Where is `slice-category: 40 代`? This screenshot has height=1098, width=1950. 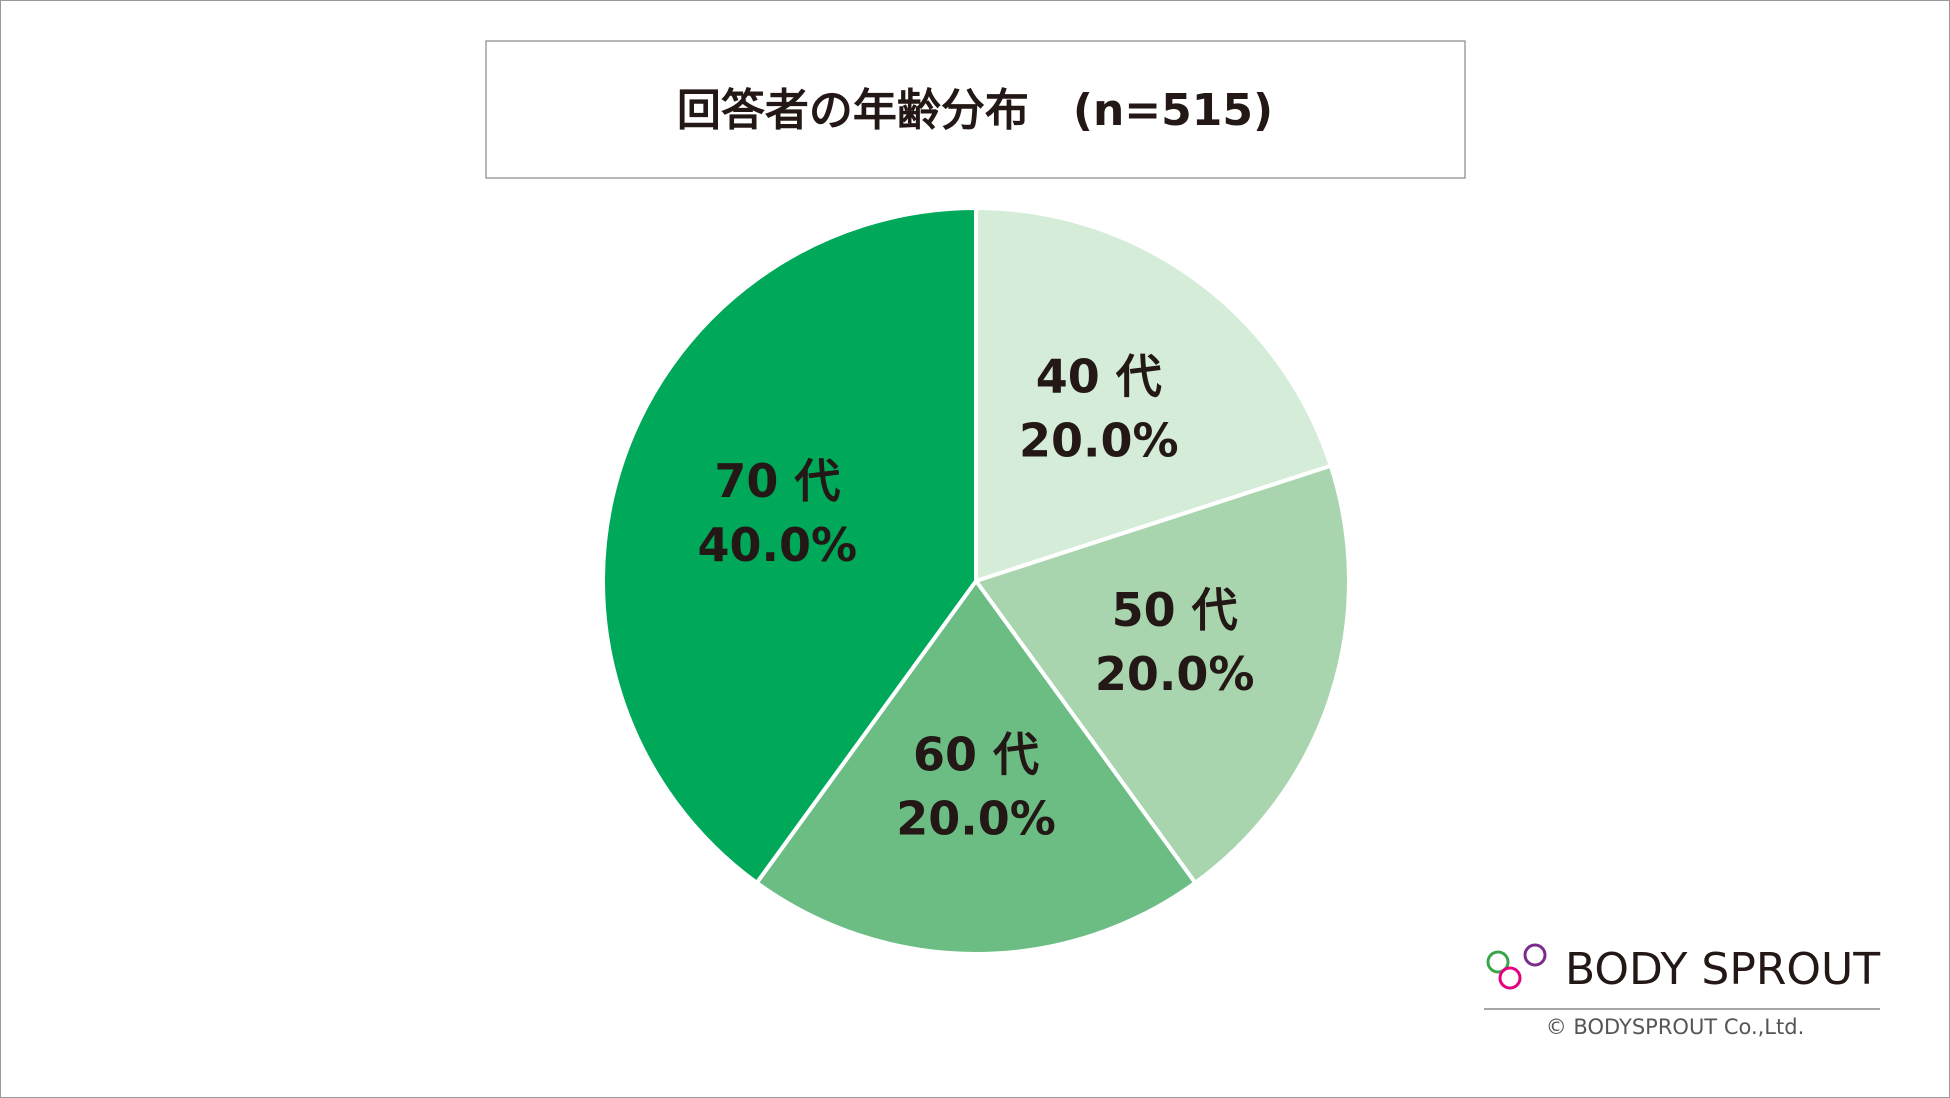
slice-category: 40 代 is located at coordinates (1099, 377).